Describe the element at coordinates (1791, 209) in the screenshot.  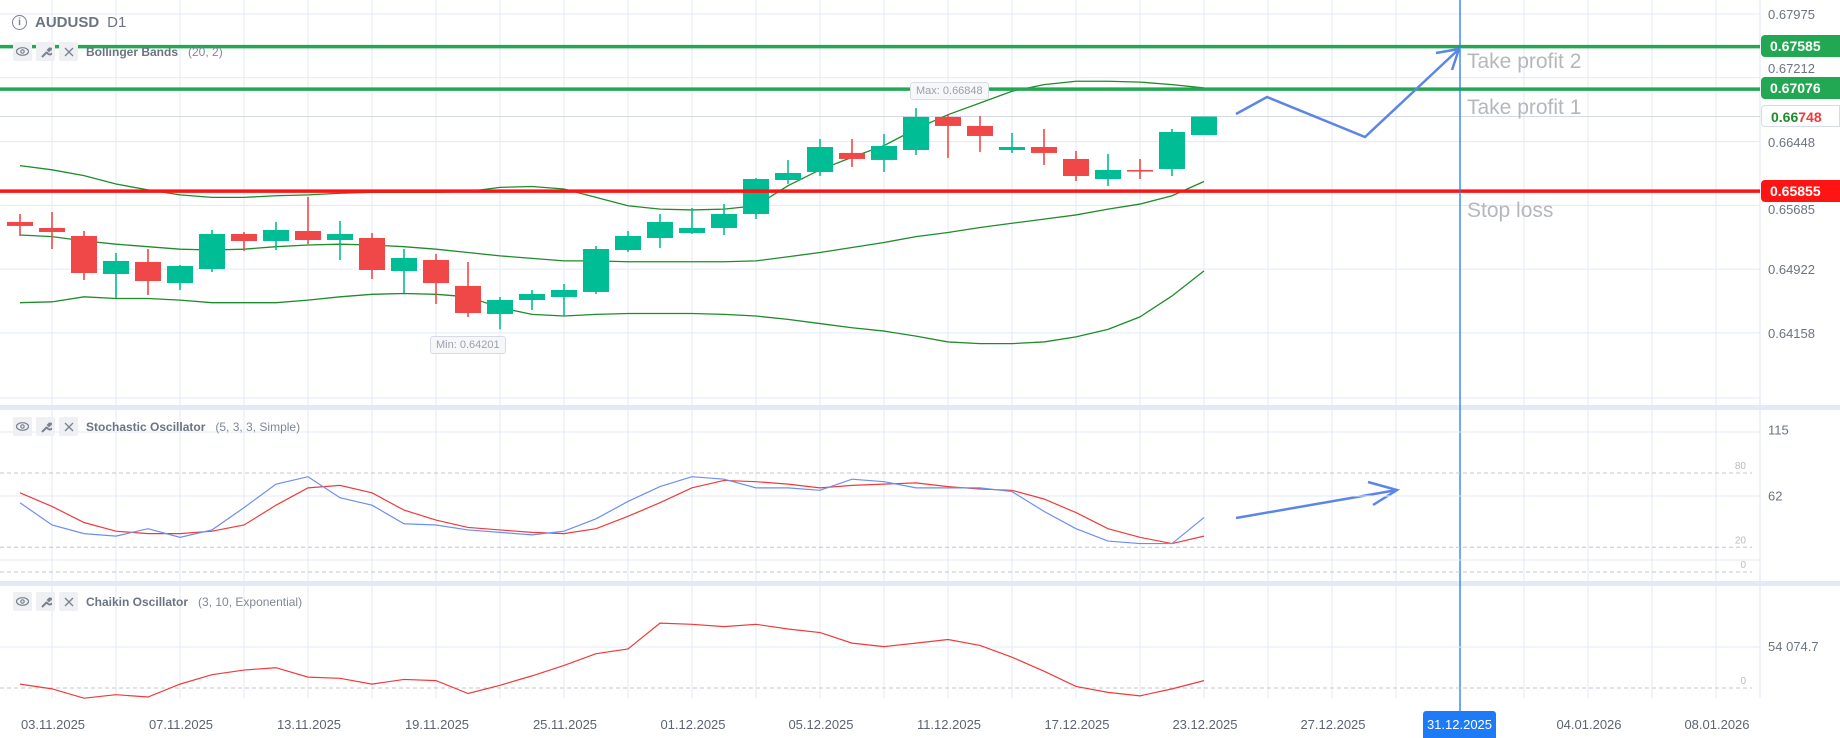
I see `price-axis-tick-label: 0.65685` at that location.